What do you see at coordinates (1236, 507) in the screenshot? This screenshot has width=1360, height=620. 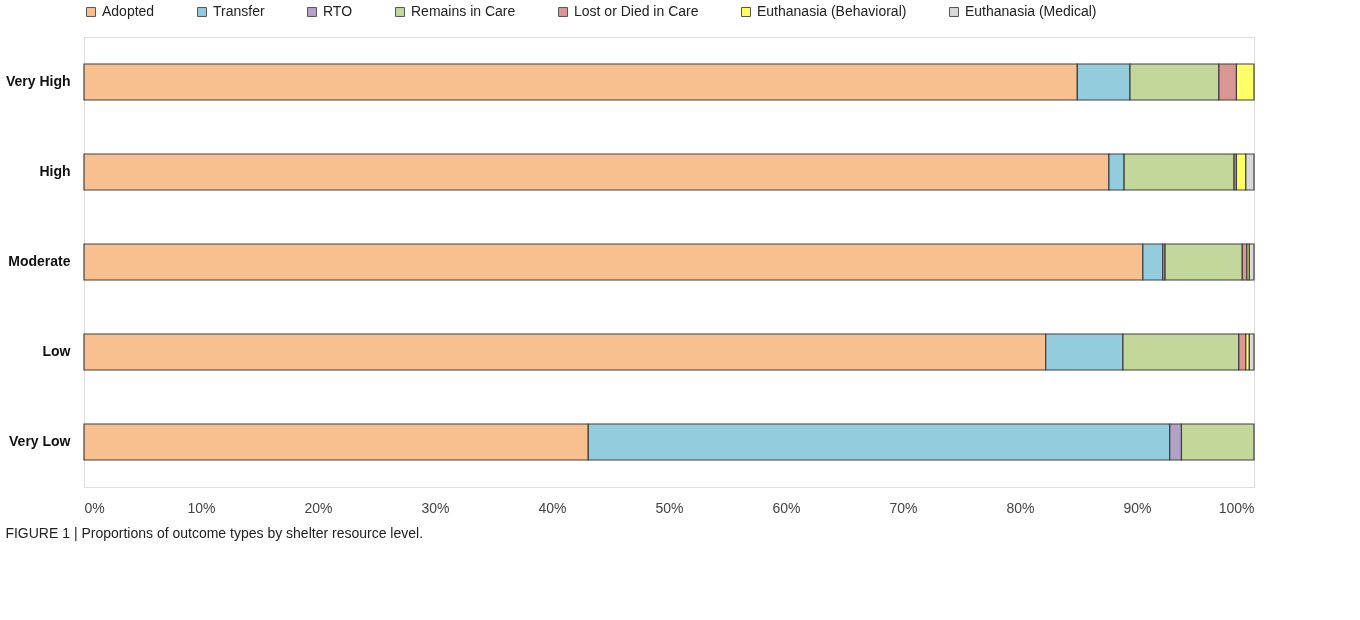 I see `x-tick-label: 100%` at bounding box center [1236, 507].